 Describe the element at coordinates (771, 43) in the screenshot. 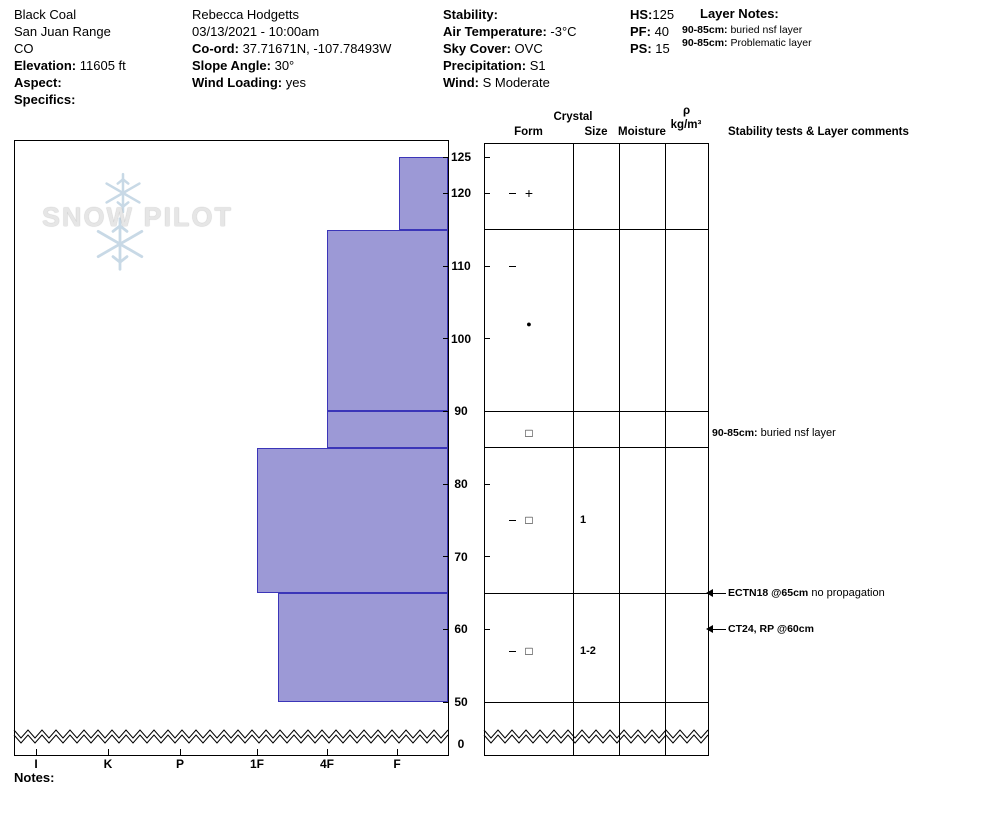

I see `layer-note-text: Problematic layer` at that location.